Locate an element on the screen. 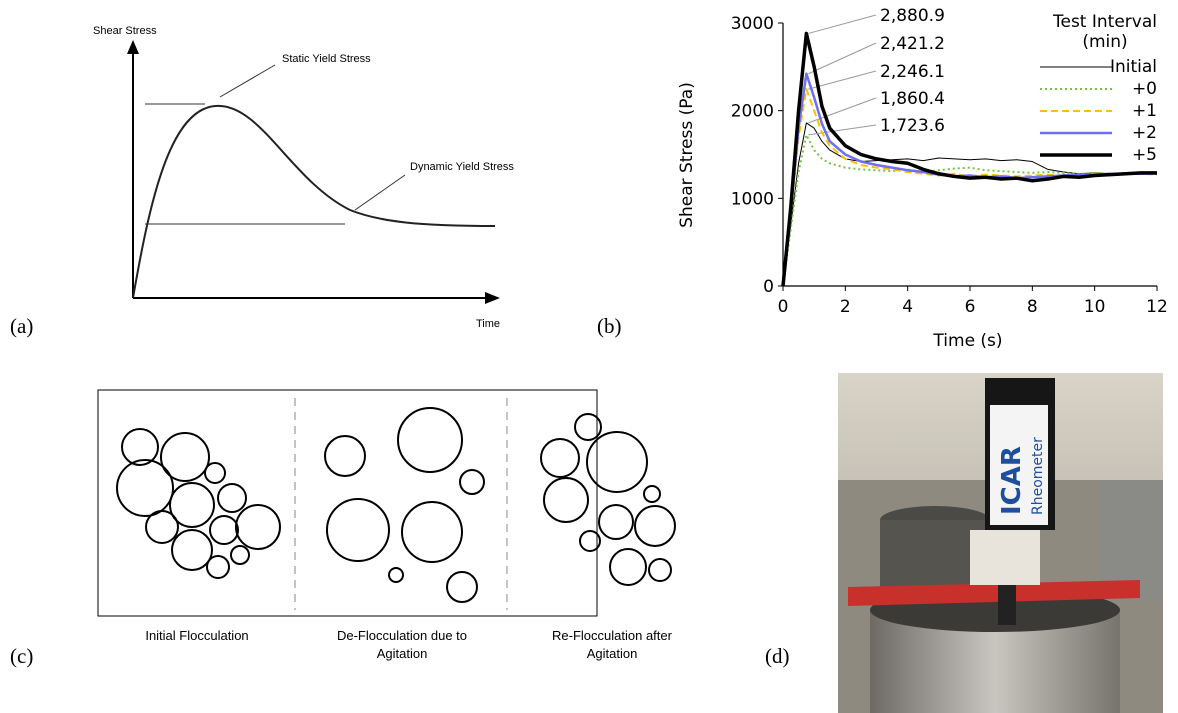  peak-label: 2,246.1 is located at coordinates (912, 72).